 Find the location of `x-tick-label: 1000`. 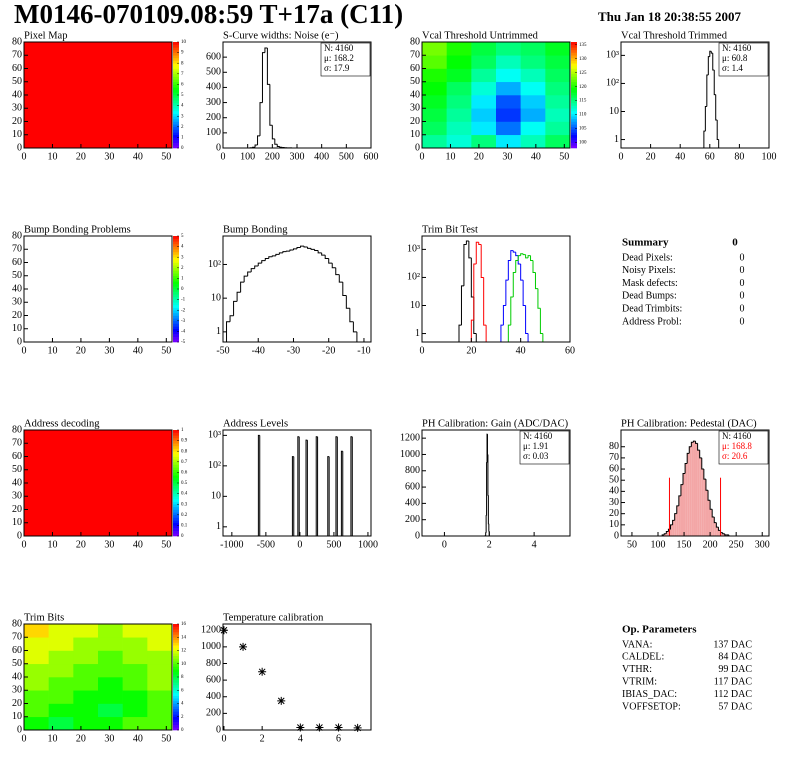

x-tick-label: 1000 is located at coordinates (368, 544).